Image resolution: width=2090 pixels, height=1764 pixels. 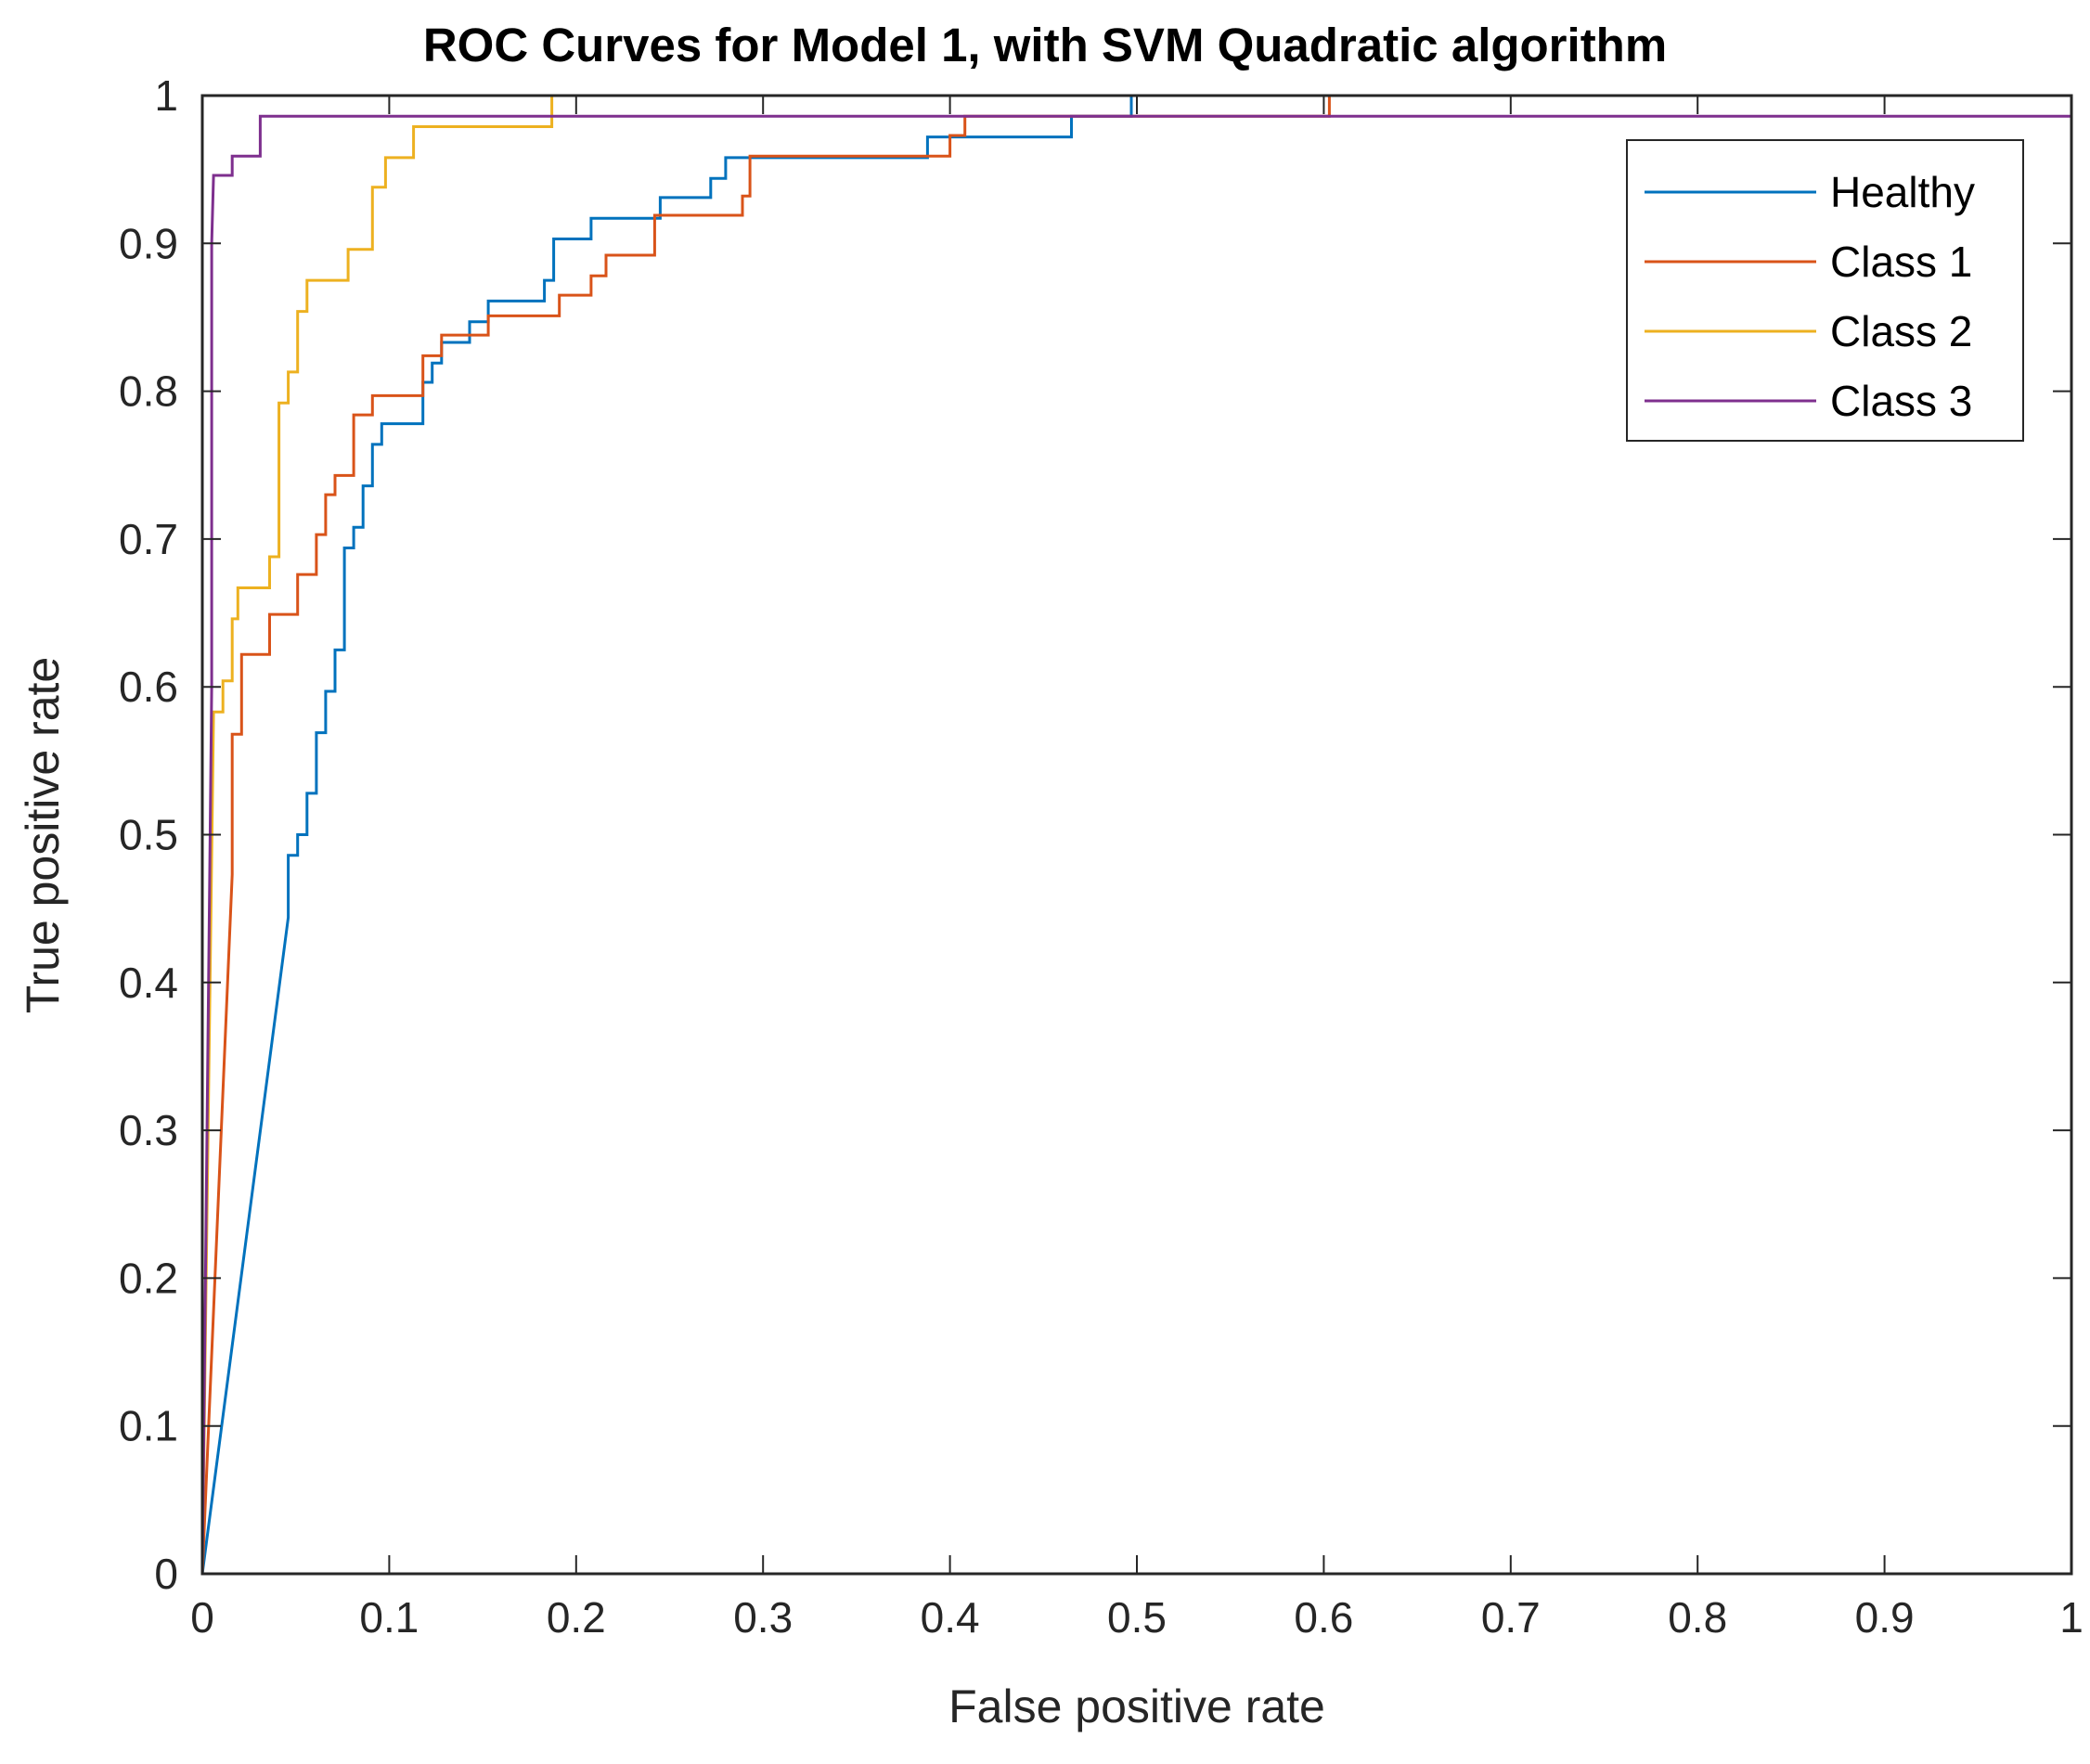 What do you see at coordinates (576, 1618) in the screenshot?
I see `x-tick-label: 0.2` at bounding box center [576, 1618].